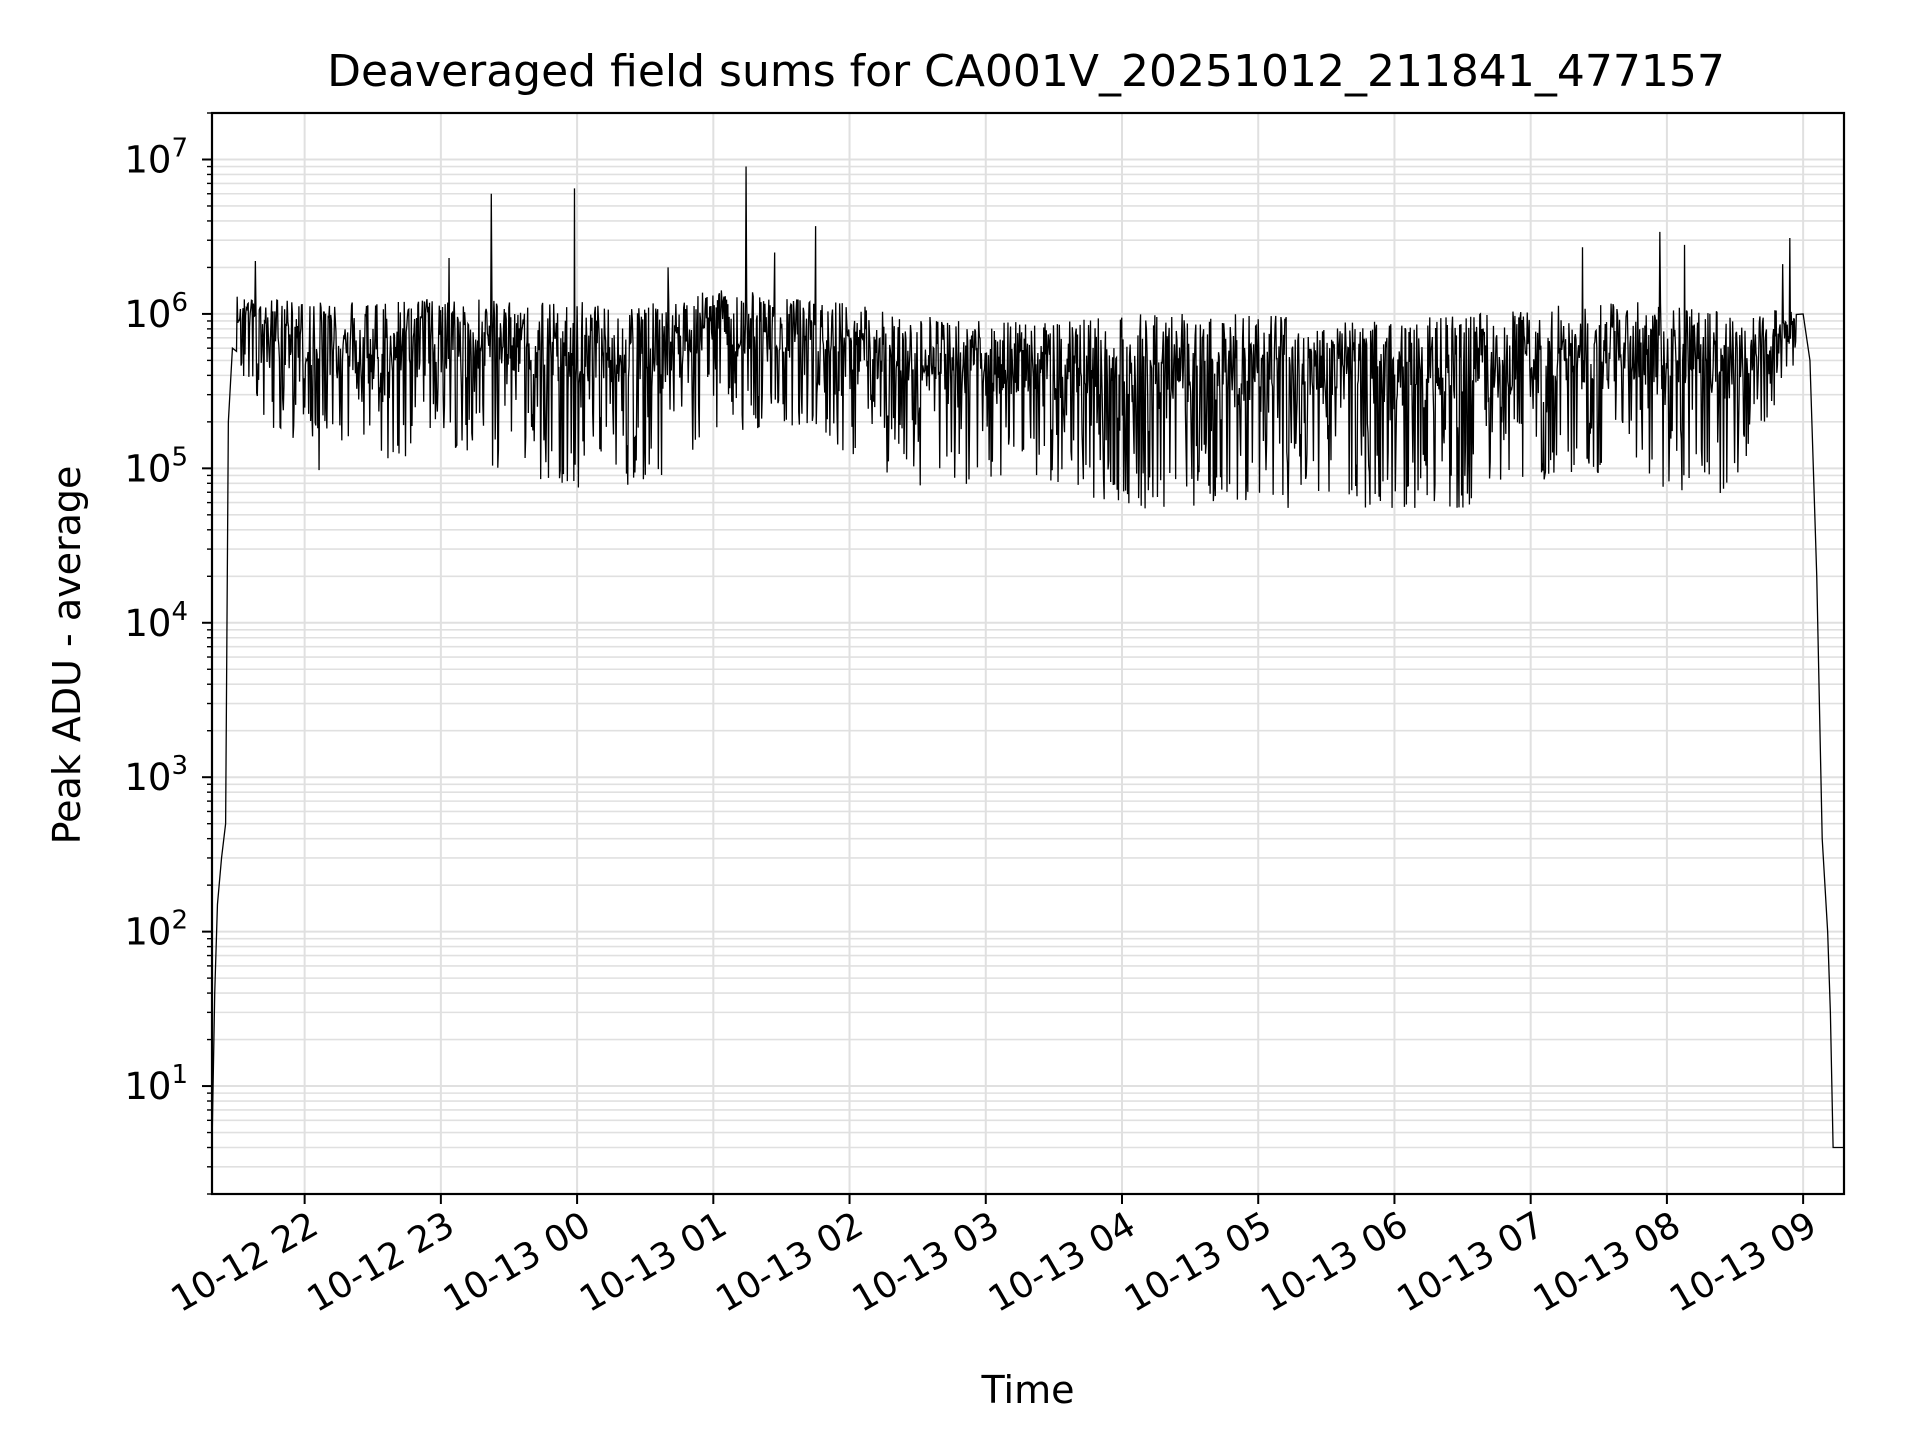  I want to click on y-tick-label: 103, so click(156, 775).